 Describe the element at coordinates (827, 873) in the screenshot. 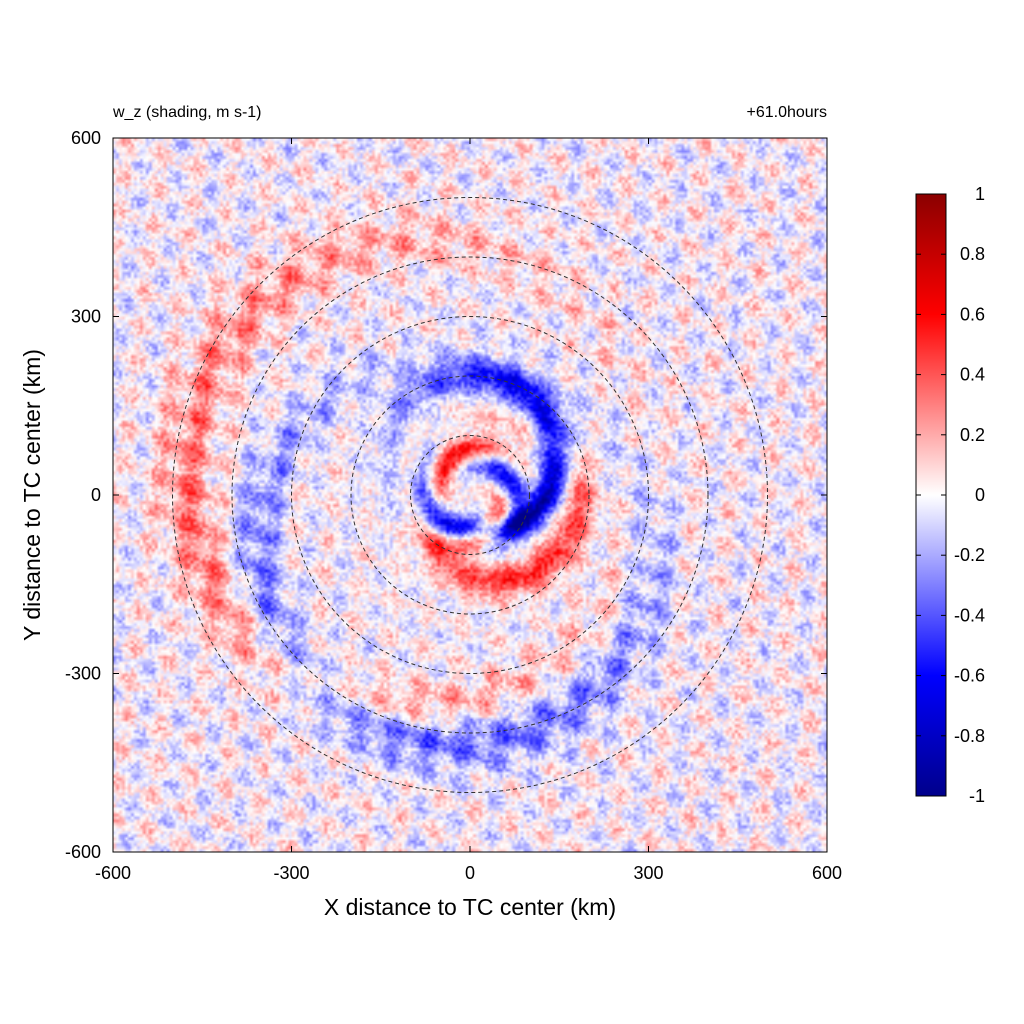

I see `x-tick-label: 600` at that location.